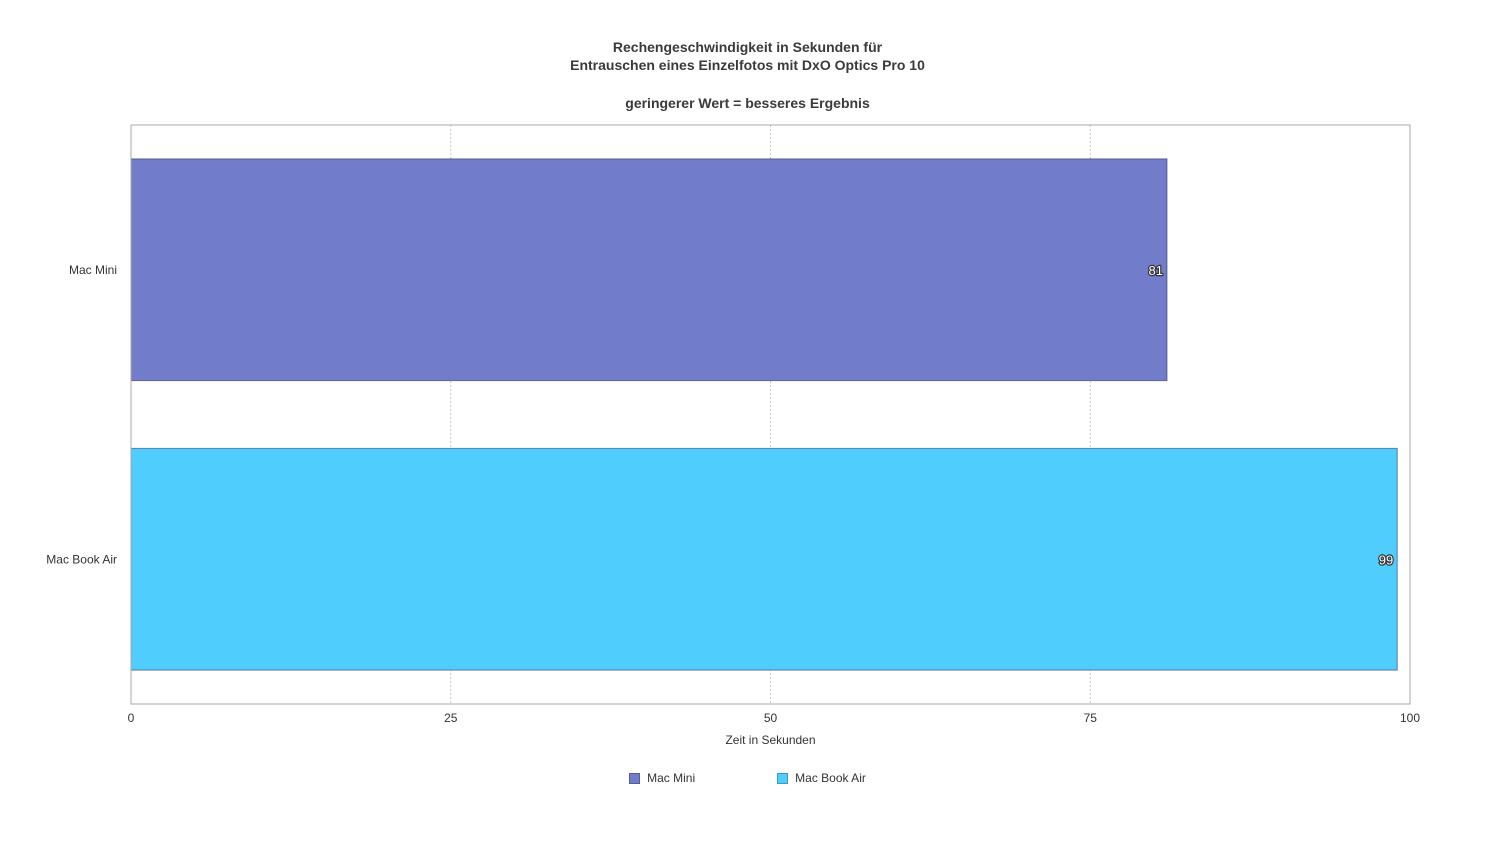 This screenshot has height=841, width=1495. What do you see at coordinates (830, 778) in the screenshot?
I see `legend-label-mac-book-air: Mac Book Air` at bounding box center [830, 778].